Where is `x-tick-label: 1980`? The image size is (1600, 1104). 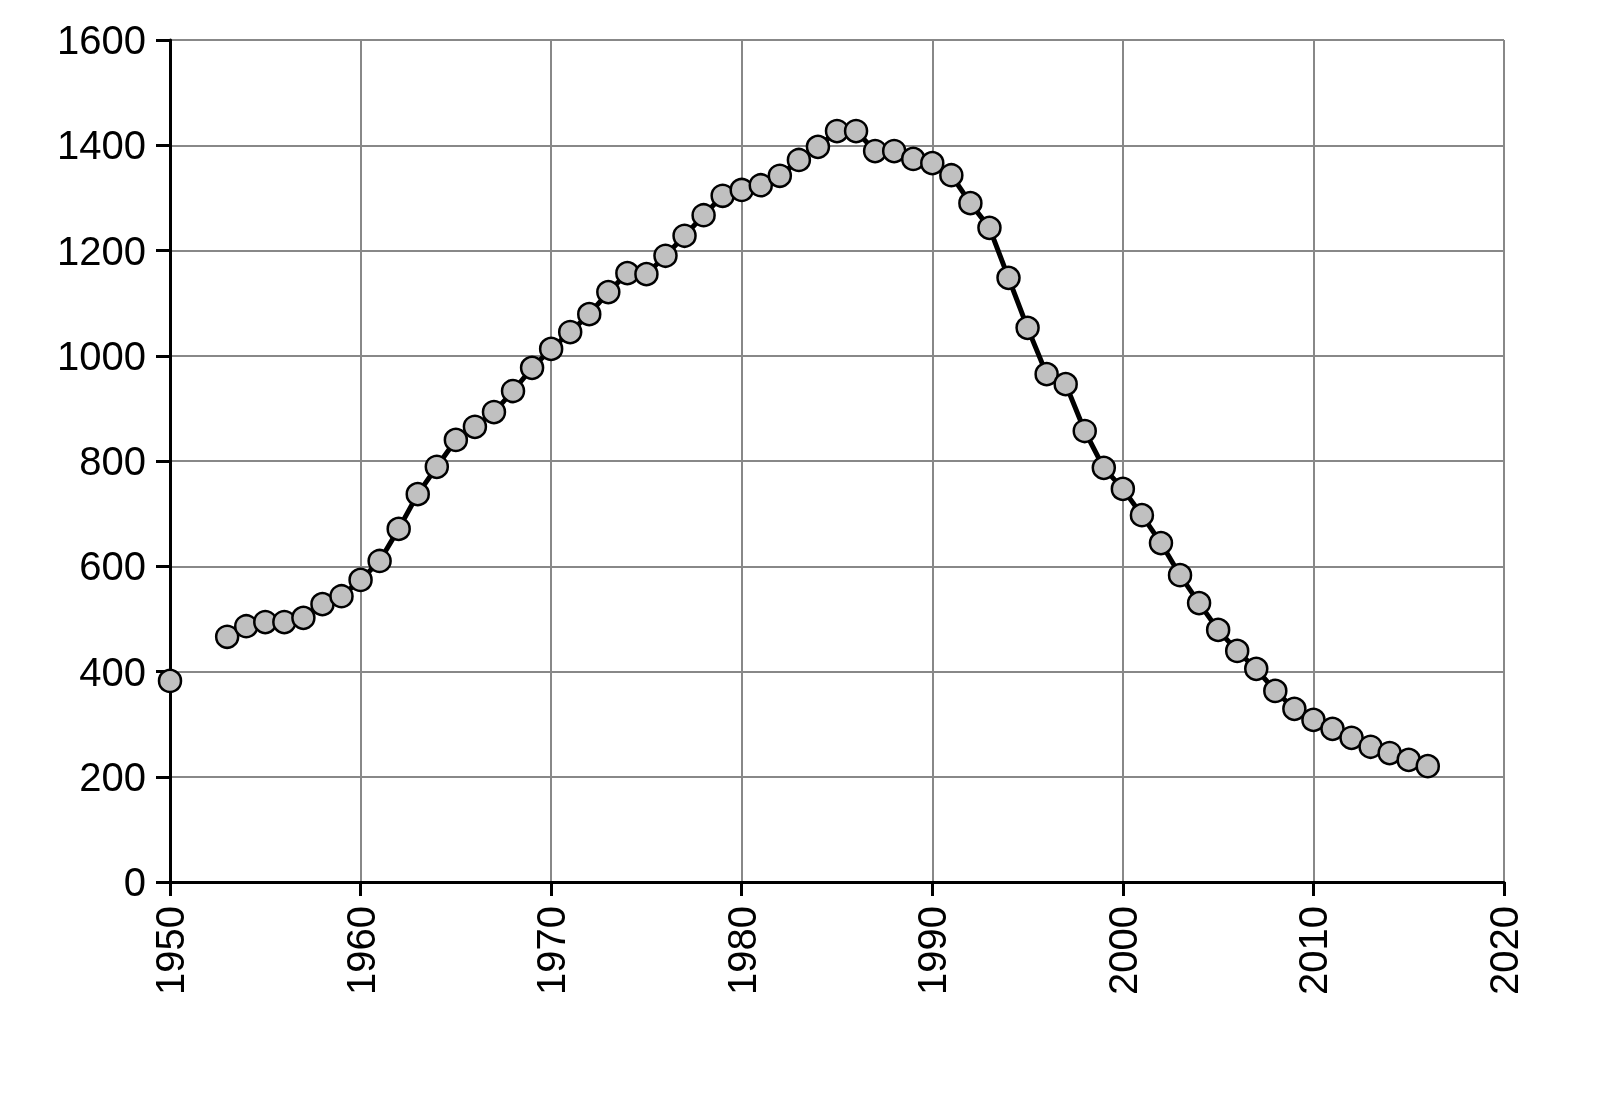
x-tick-label: 1980 is located at coordinates (741, 950).